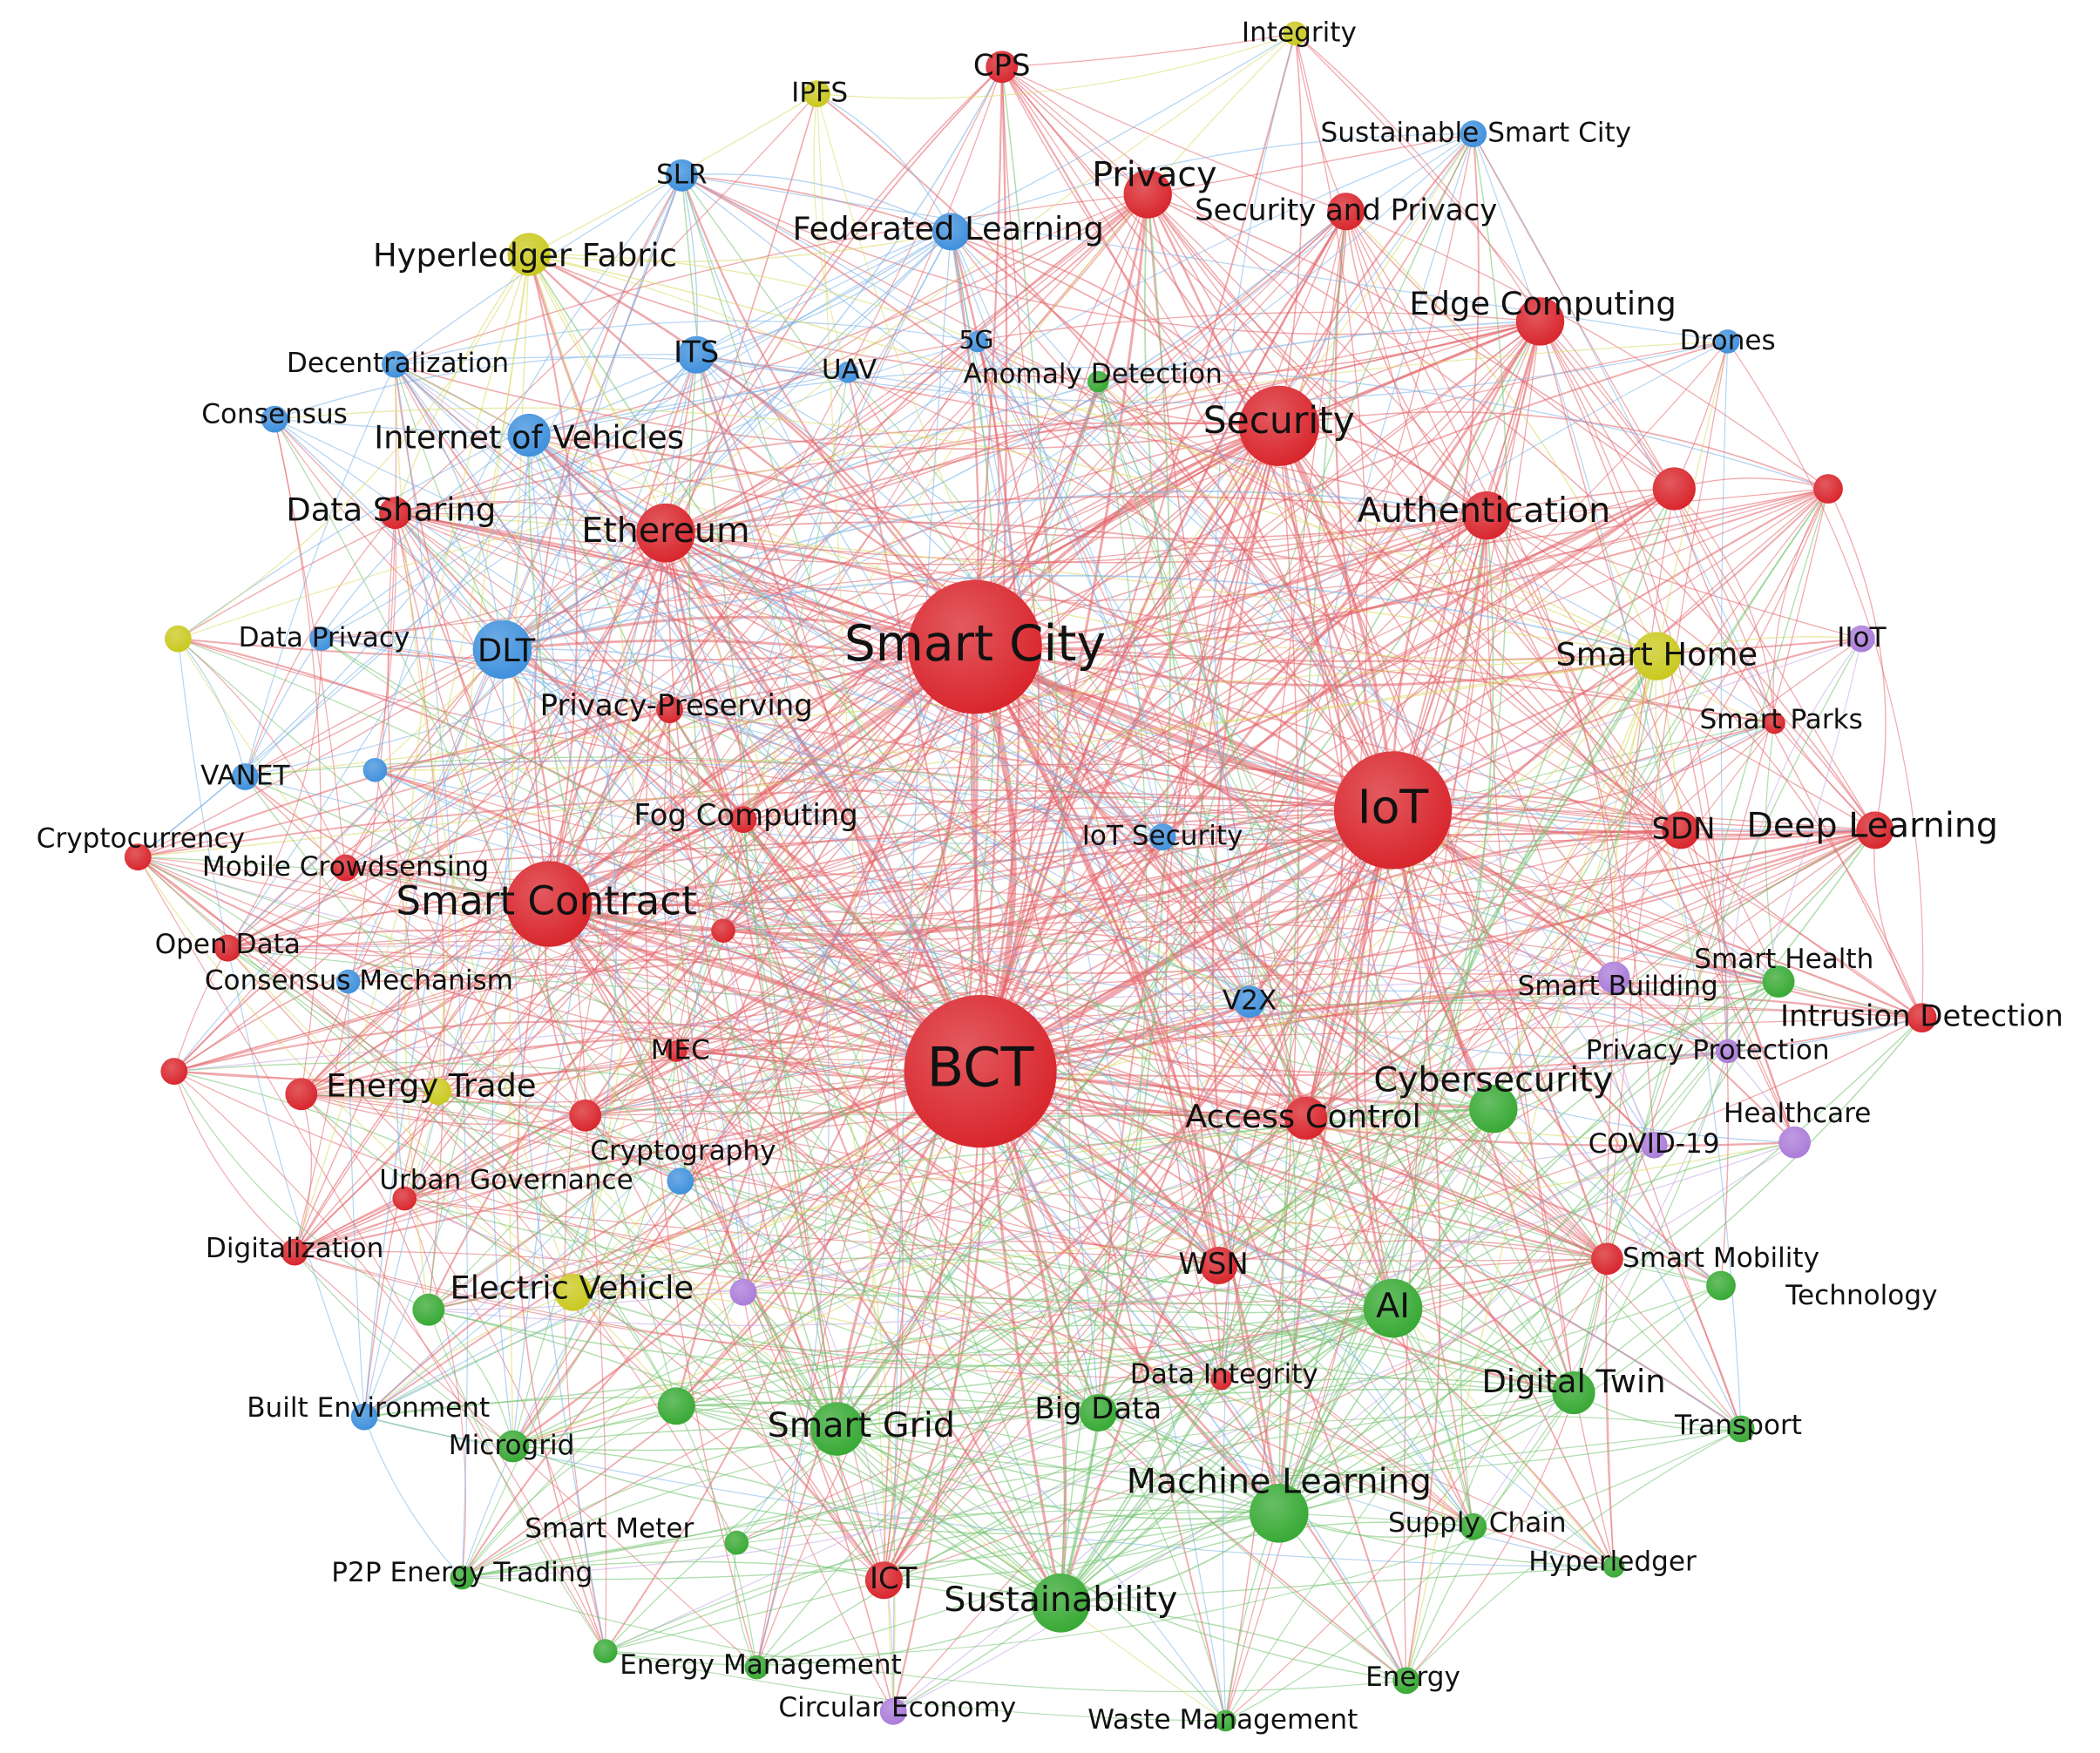 This screenshot has height=1753, width=2100. I want to click on node-label: SDN, so click(1684, 828).